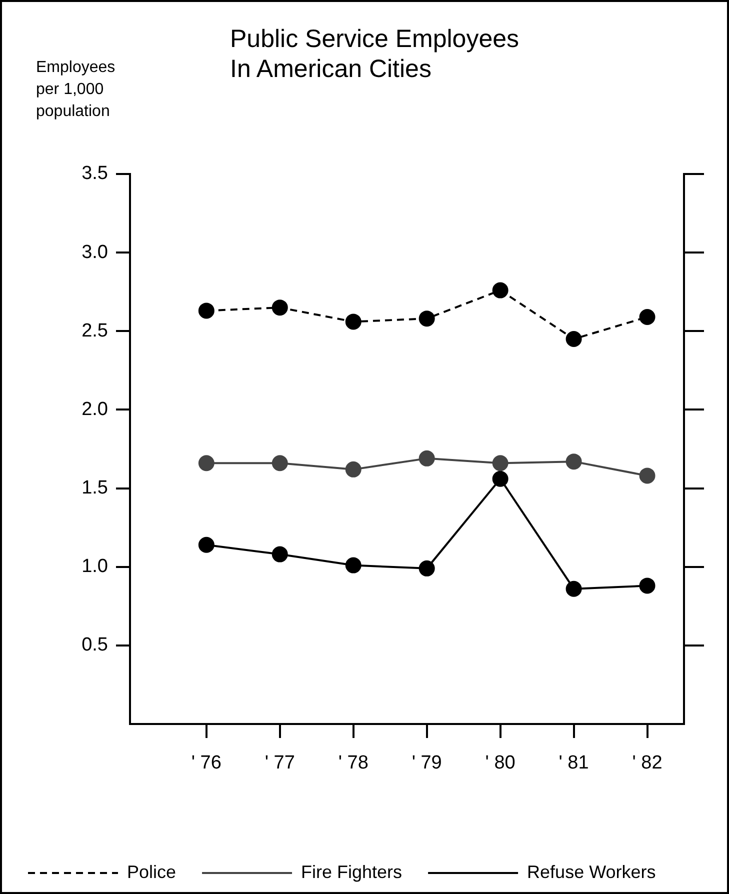 The height and width of the screenshot is (894, 729). I want to click on x-tick-label: ' 81, so click(573, 763).